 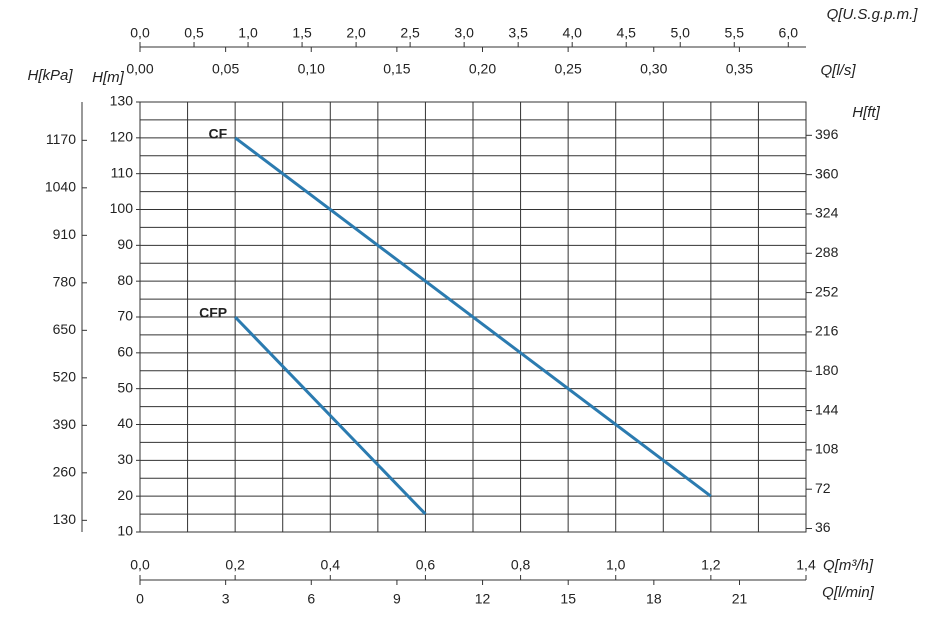 I want to click on gpm-tick-label: 4,5, so click(x=626, y=33).